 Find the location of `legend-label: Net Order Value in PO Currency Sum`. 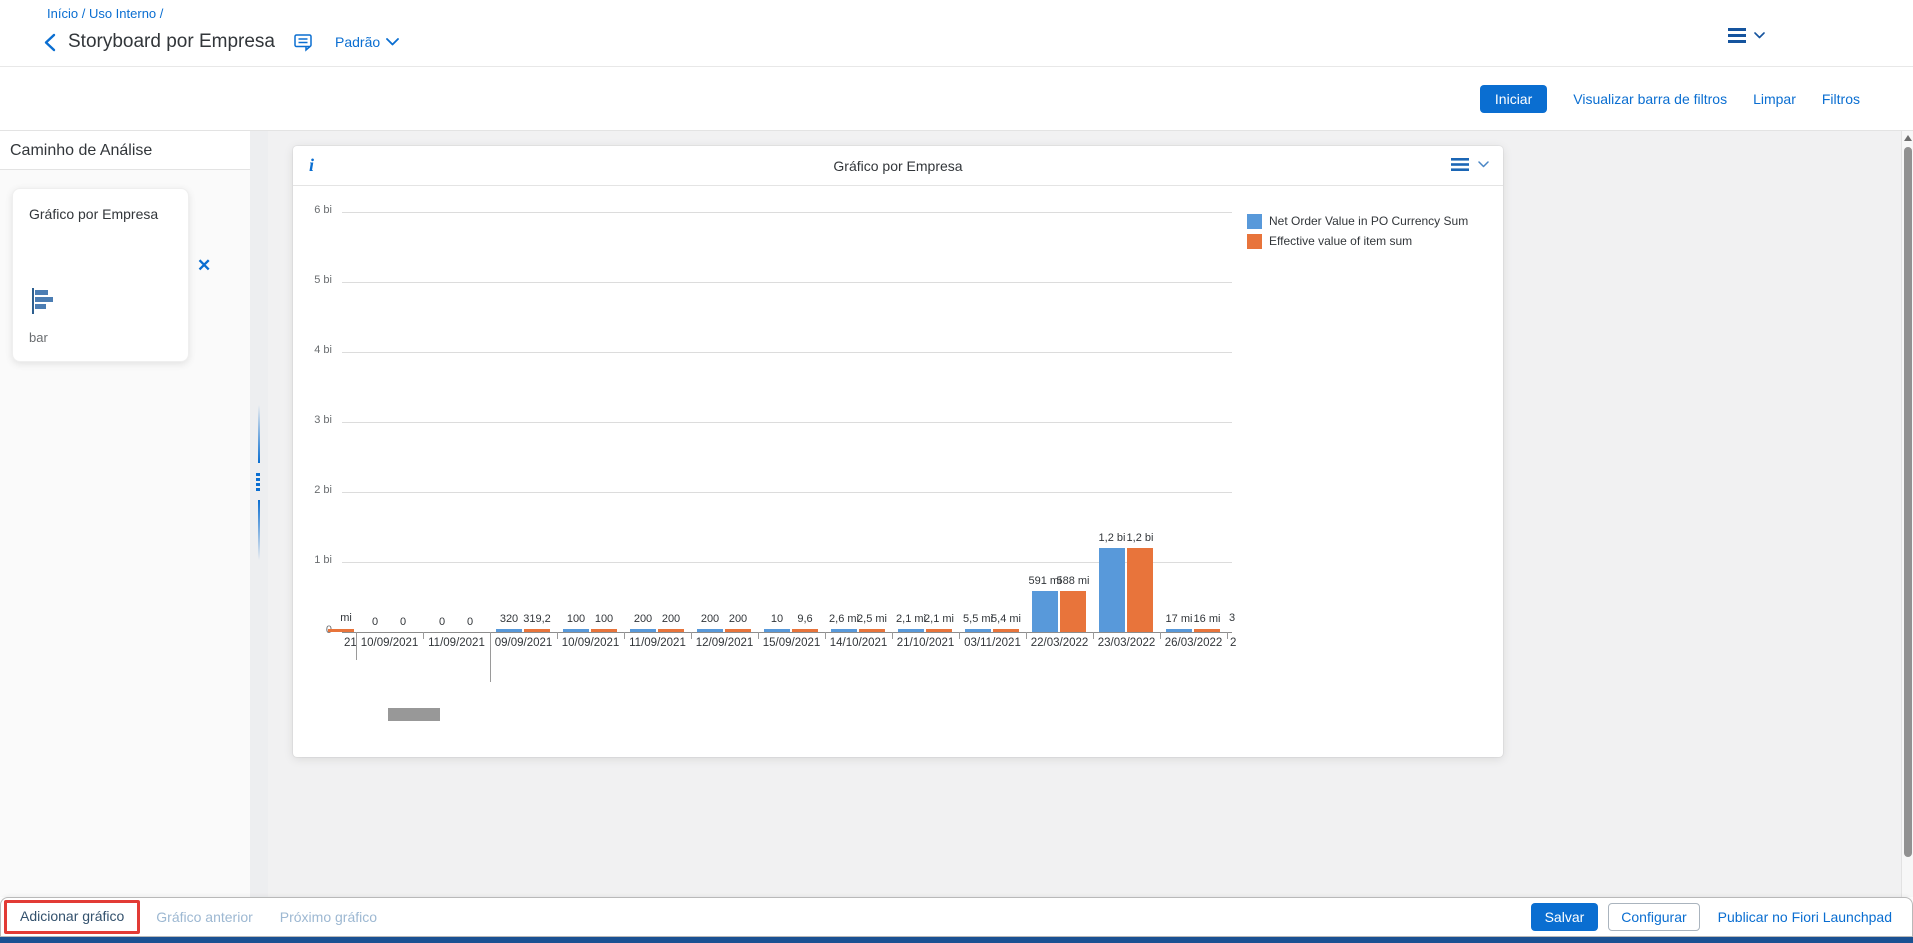

legend-label: Net Order Value in PO Currency Sum is located at coordinates (1369, 221).